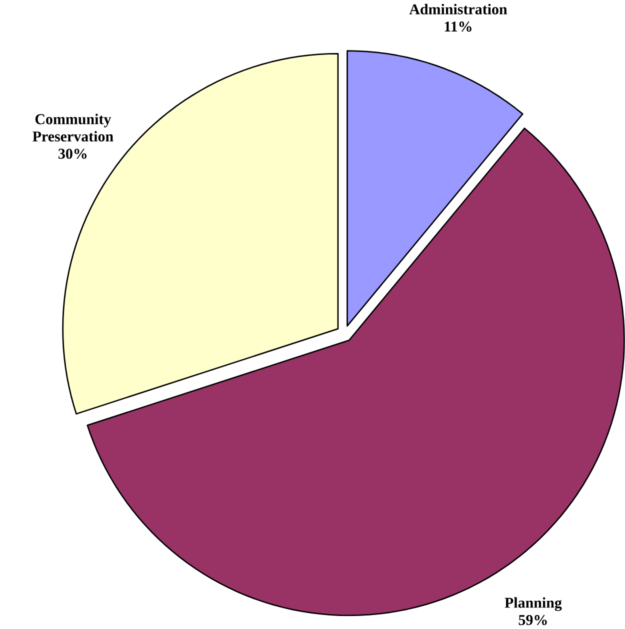 This screenshot has width=625, height=629. Describe the element at coordinates (72, 153) in the screenshot. I see `data-label: 30%` at that location.